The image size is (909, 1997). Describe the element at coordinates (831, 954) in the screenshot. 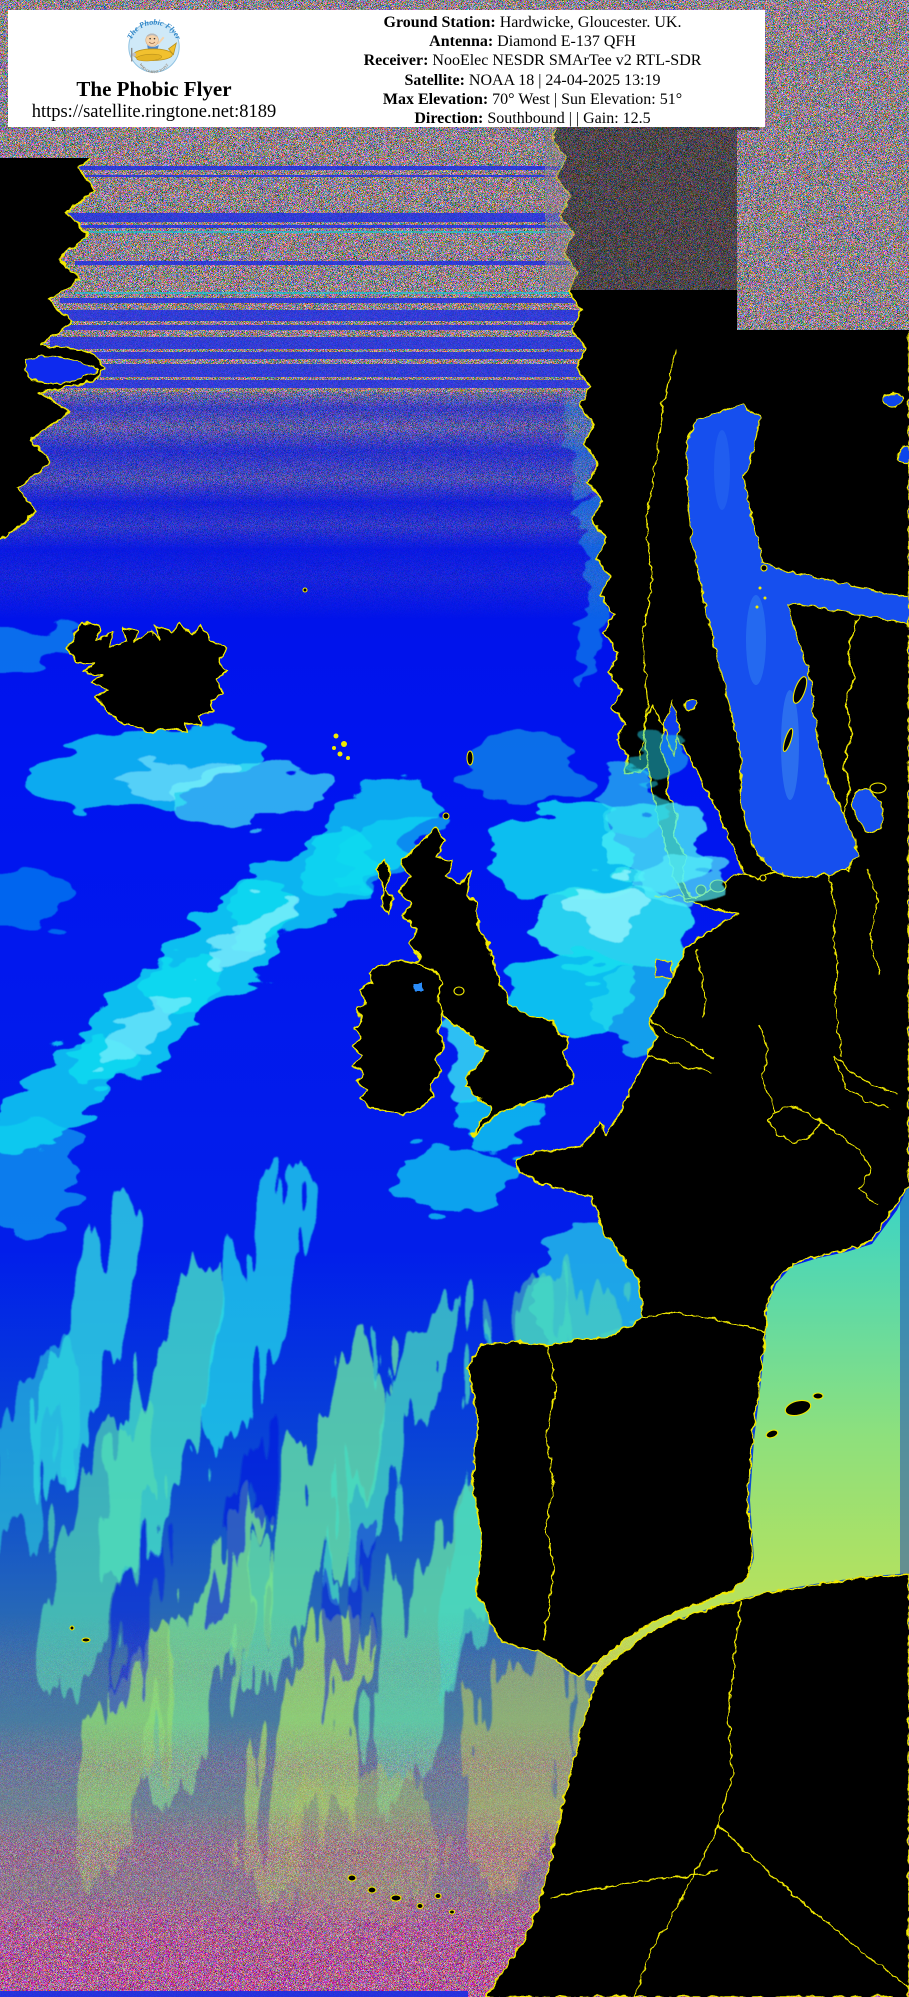

I see `border-germany-poland` at that location.